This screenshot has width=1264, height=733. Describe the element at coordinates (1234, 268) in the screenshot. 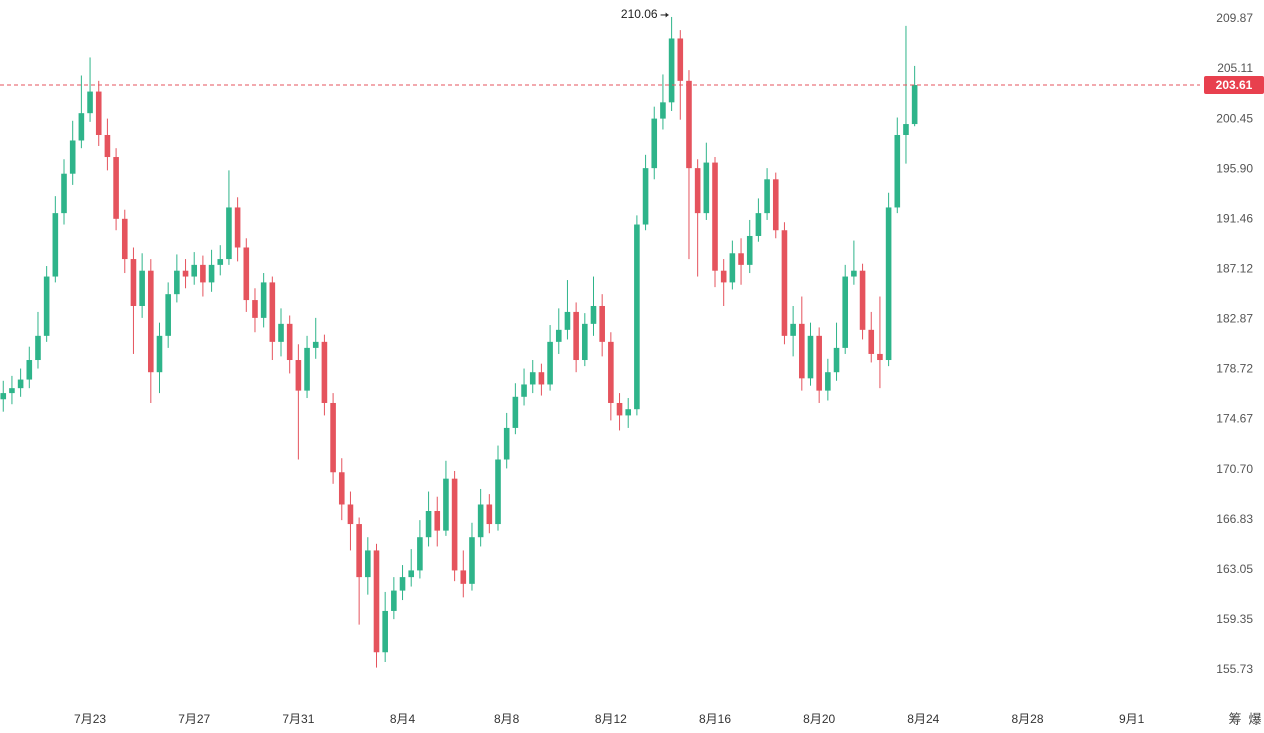

I see `y-tick-label: 187.12` at that location.